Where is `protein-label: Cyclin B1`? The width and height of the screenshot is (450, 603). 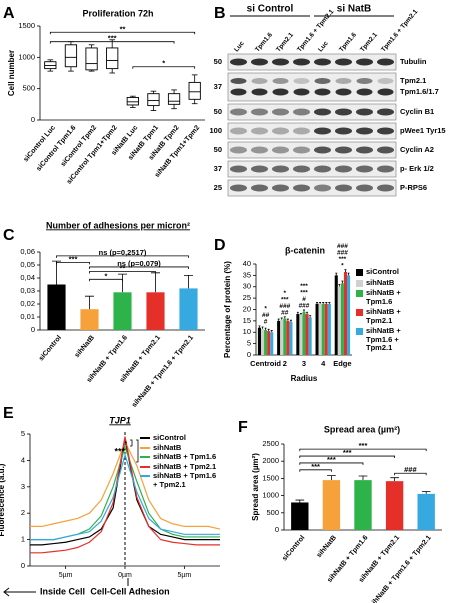
protein-label: Cyclin B1 is located at coordinates (417, 111).